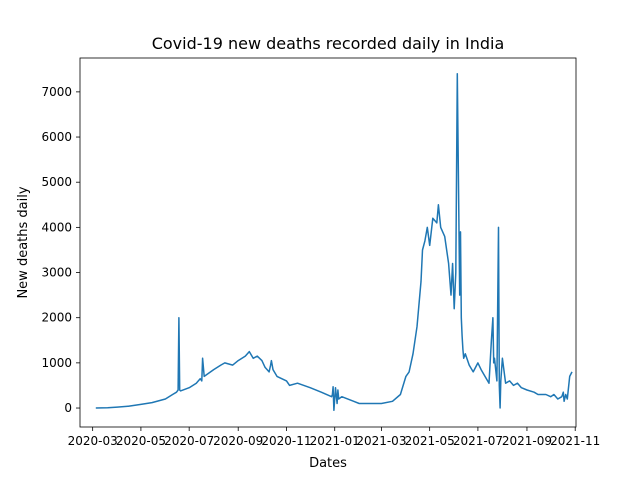 The height and width of the screenshot is (480, 640). What do you see at coordinates (478, 441) in the screenshot?
I see `x-tick-label: 2021-07` at bounding box center [478, 441].